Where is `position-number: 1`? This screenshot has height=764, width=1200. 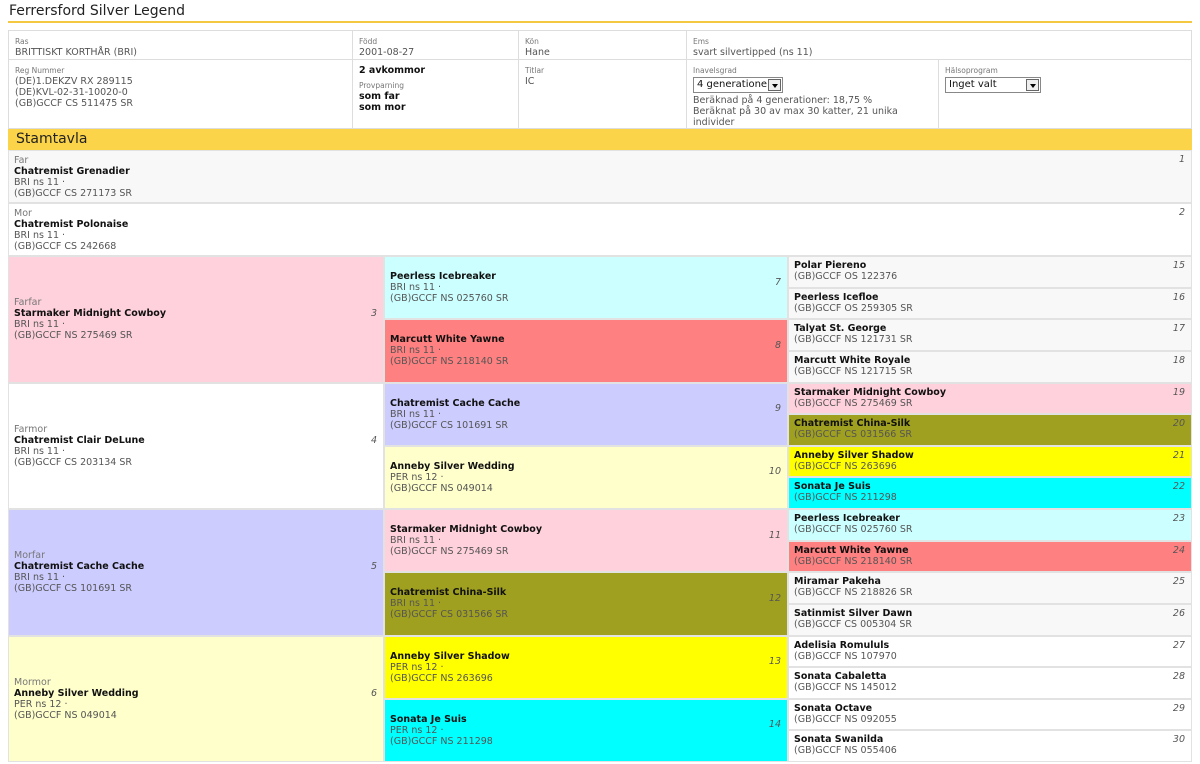 position-number: 1 is located at coordinates (1181, 159).